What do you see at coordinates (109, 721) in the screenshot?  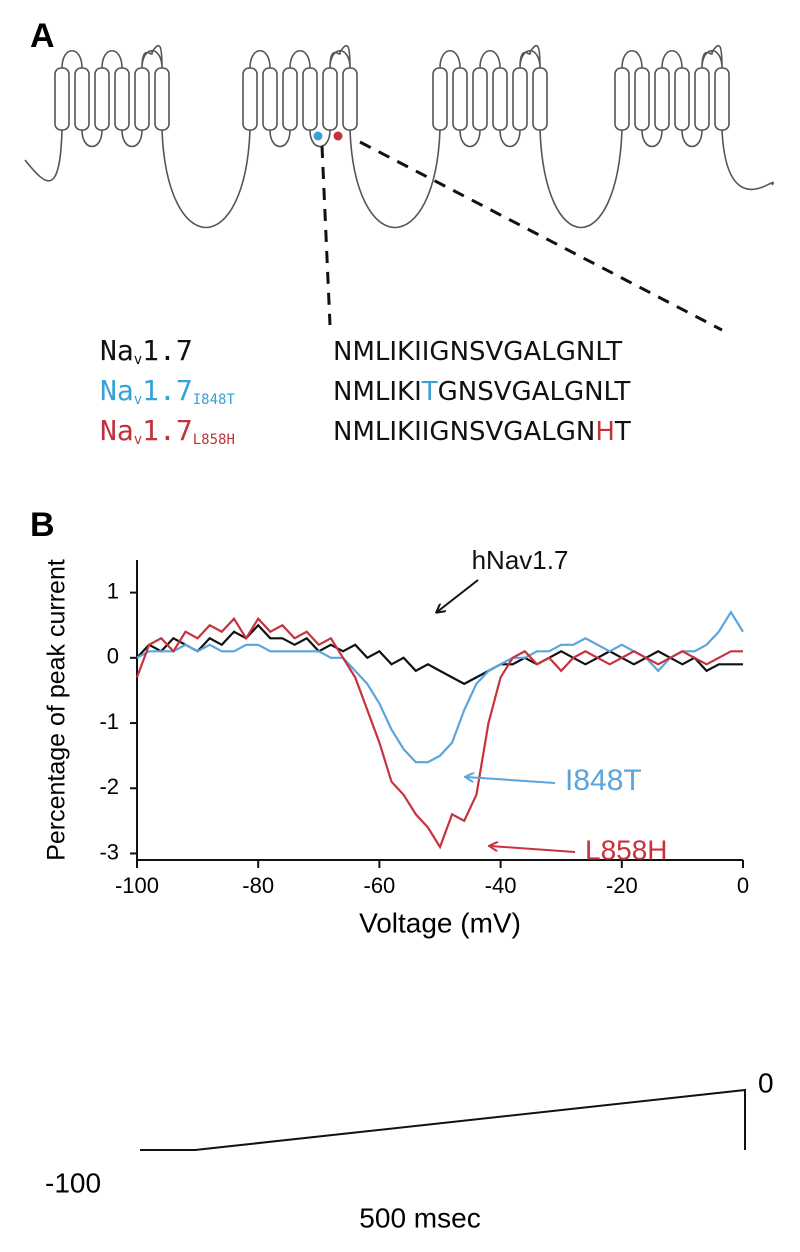 I see `y-tick-label: -1` at bounding box center [109, 721].